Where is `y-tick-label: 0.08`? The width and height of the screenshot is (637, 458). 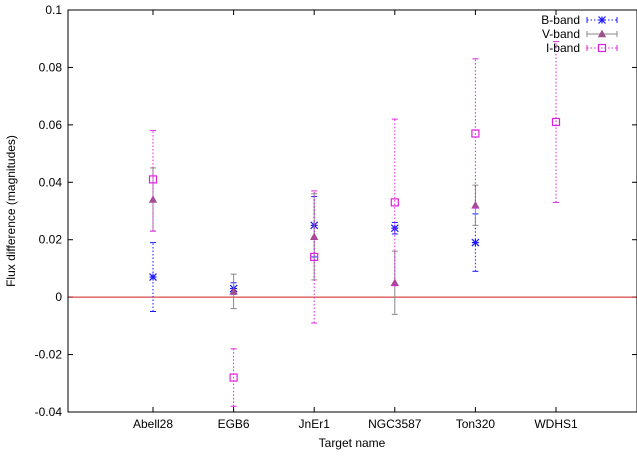 y-tick-label: 0.08 is located at coordinates (51, 67).